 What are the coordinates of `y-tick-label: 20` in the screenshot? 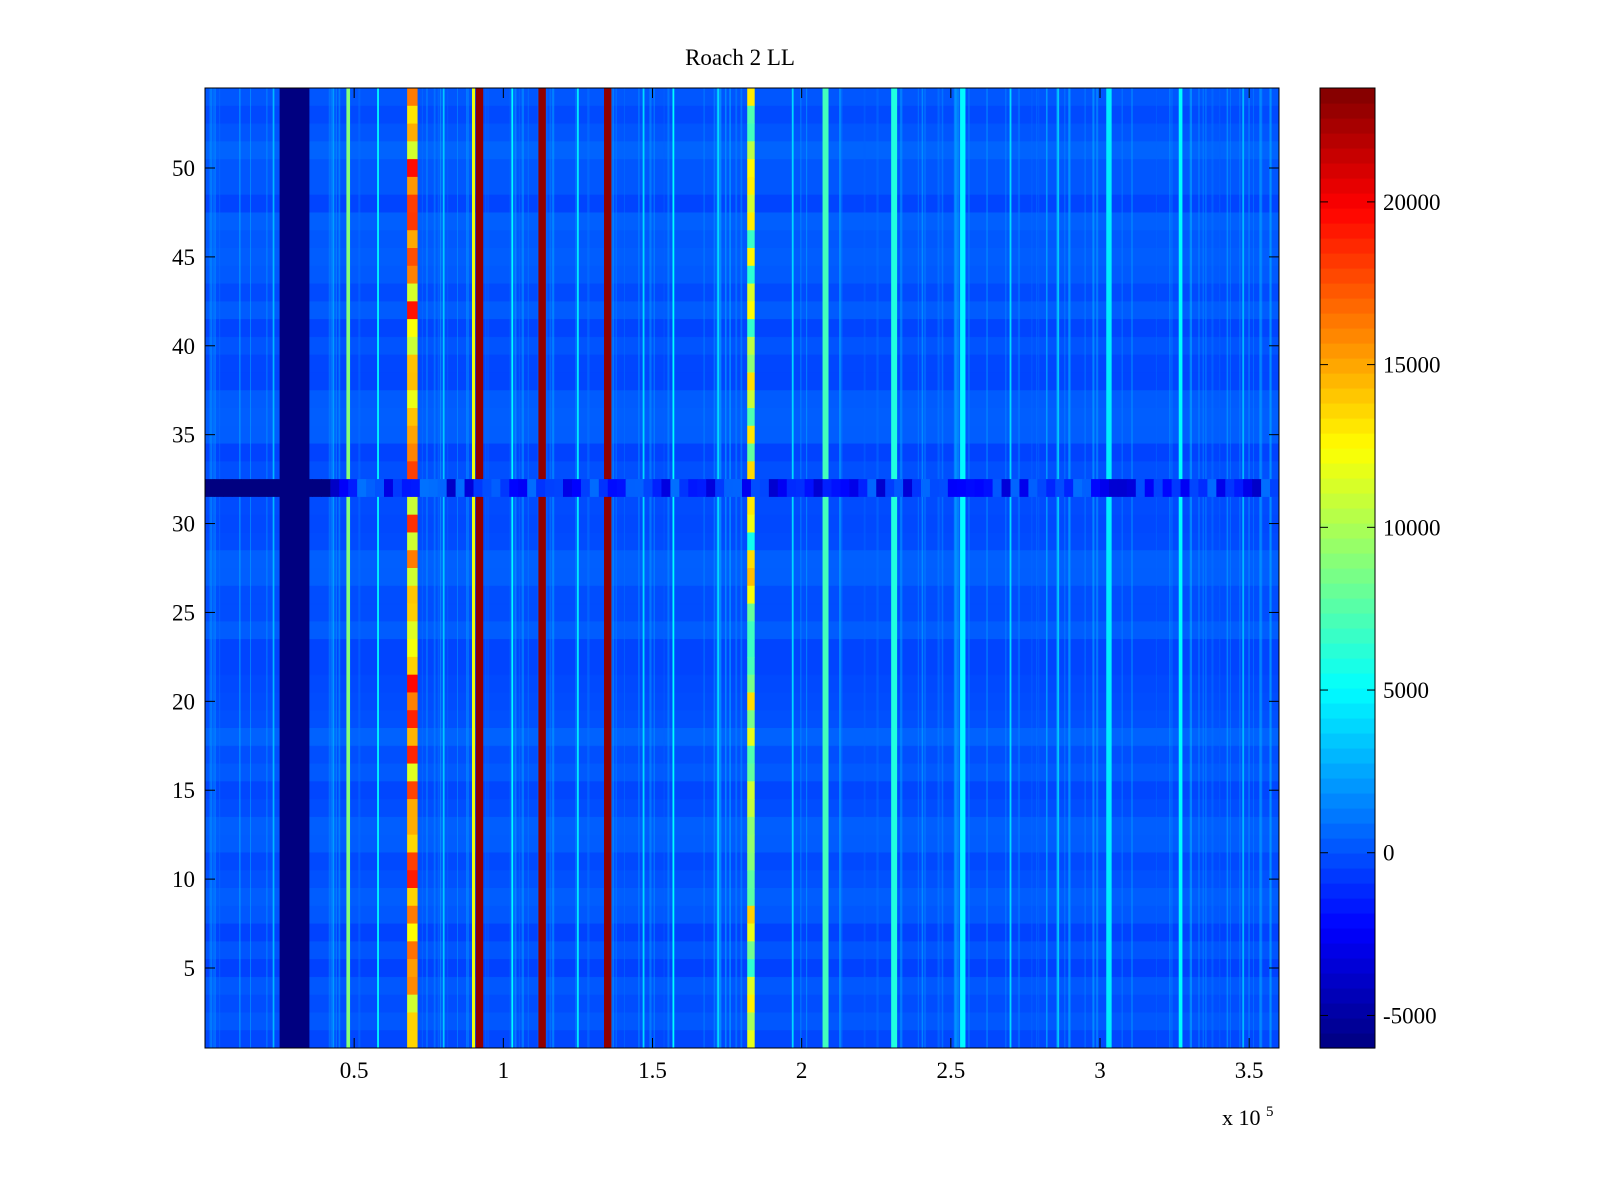 It's located at (183, 701).